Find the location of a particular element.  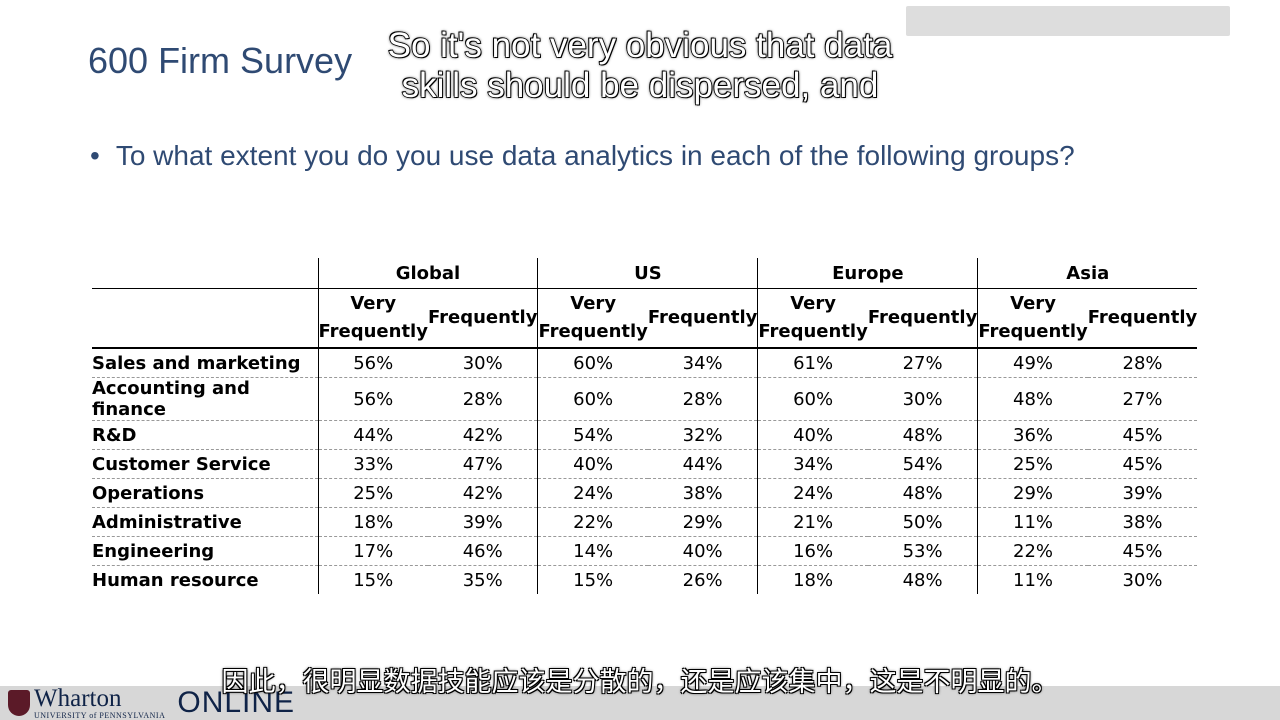

footer-bar is located at coordinates (640, 703).